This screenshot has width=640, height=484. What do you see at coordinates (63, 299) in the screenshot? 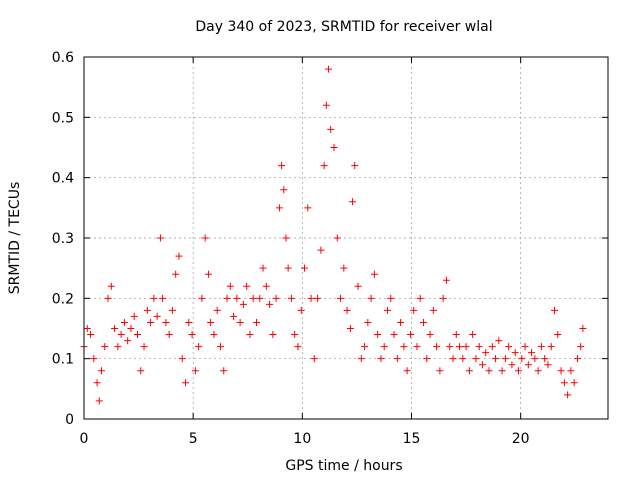
I see `y-tick-label: 0.2` at bounding box center [63, 299].